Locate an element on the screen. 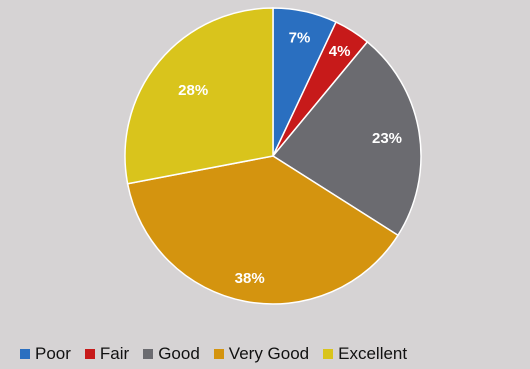  pie-slice-excellent is located at coordinates (199, 96).